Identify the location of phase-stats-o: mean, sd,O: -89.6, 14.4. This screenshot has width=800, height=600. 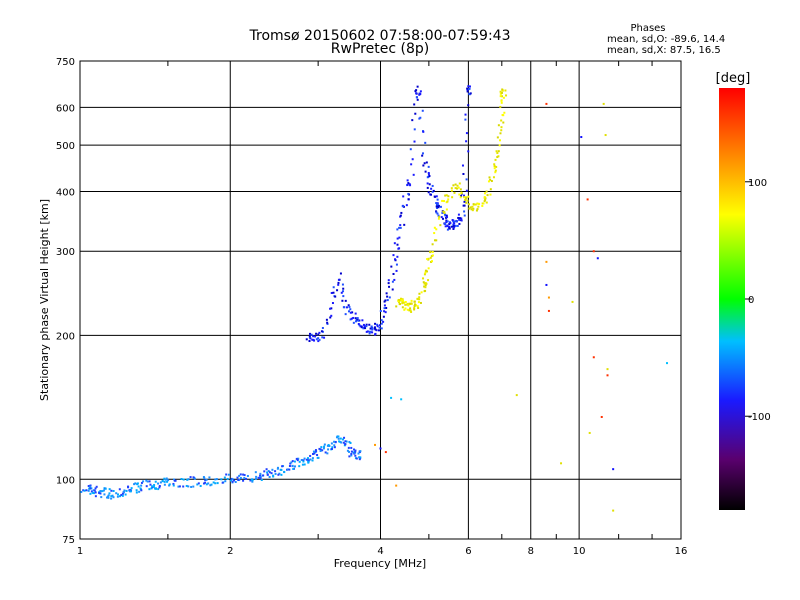
(666, 39).